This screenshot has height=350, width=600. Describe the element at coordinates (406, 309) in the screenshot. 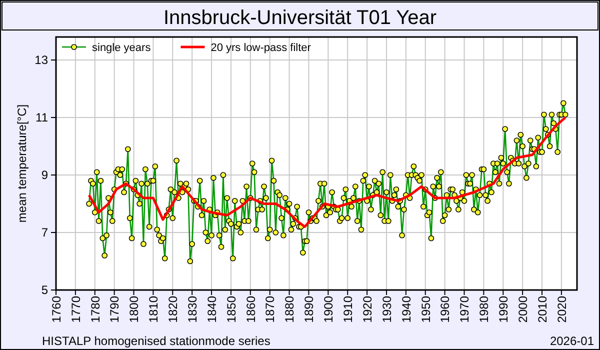

I see `x-tick-label: 1940` at that location.